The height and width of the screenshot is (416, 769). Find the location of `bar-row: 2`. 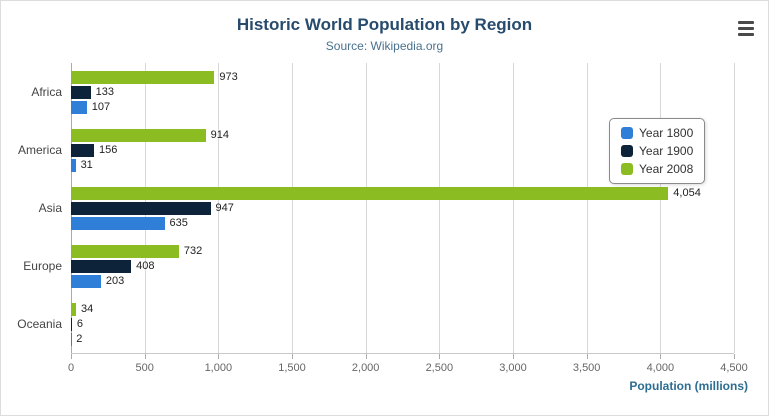

bar-row: 2 is located at coordinates (402, 339).